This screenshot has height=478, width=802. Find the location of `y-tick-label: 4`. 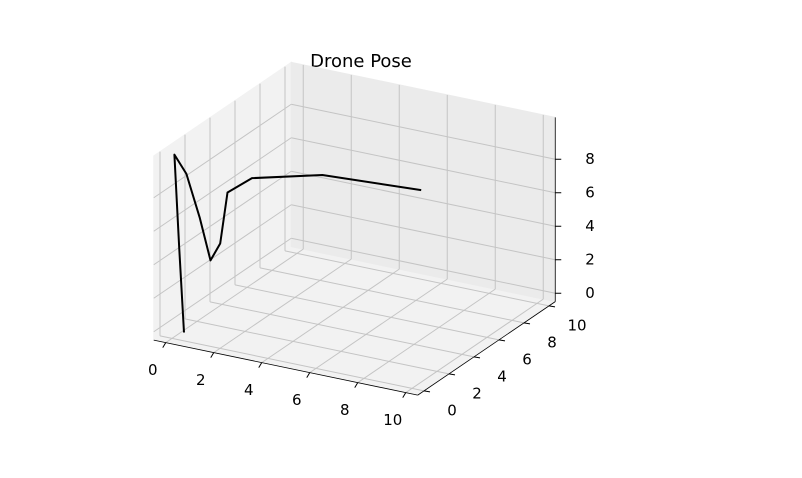

y-tick-label: 4 is located at coordinates (502, 376).